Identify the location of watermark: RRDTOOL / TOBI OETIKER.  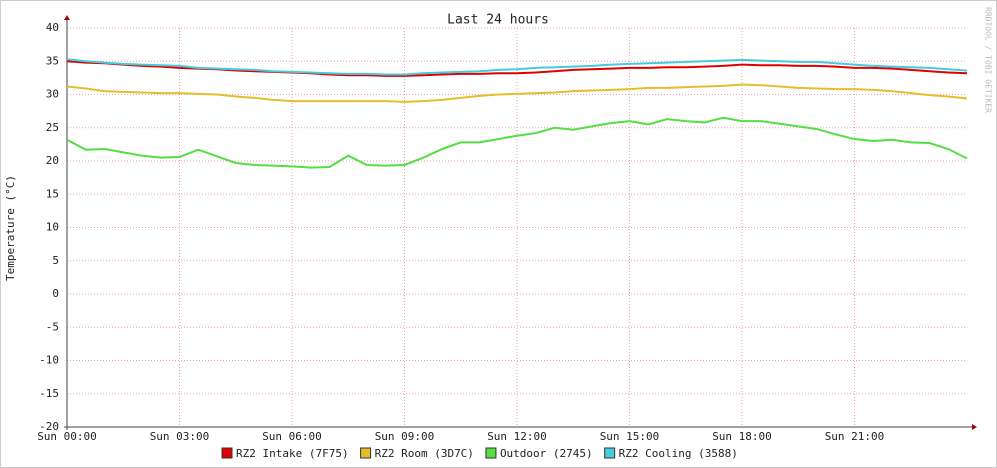
(988, 60).